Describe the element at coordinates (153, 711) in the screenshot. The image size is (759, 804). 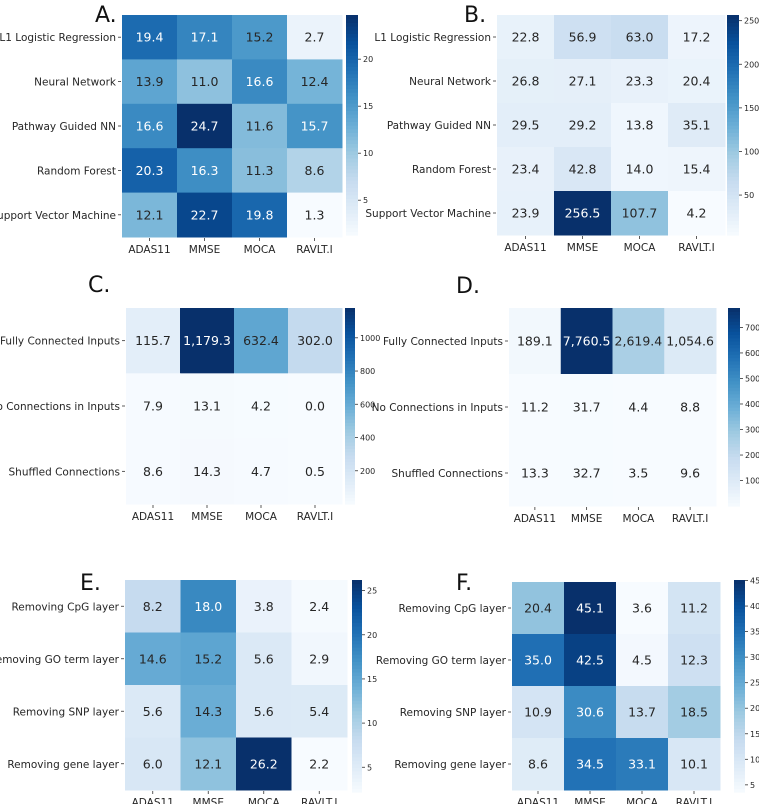
I see `cell-value: 5.6` at that location.